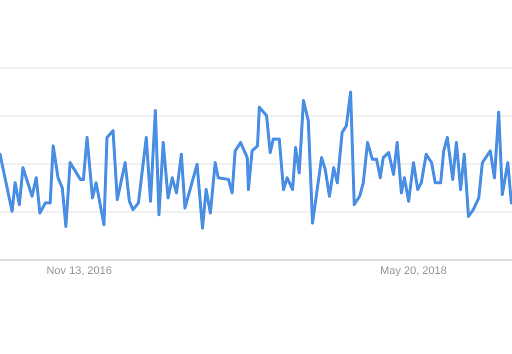 The width and height of the screenshot is (512, 354). Describe the element at coordinates (79, 271) in the screenshot. I see `x-tick-label: Nov 13, 2016` at that location.